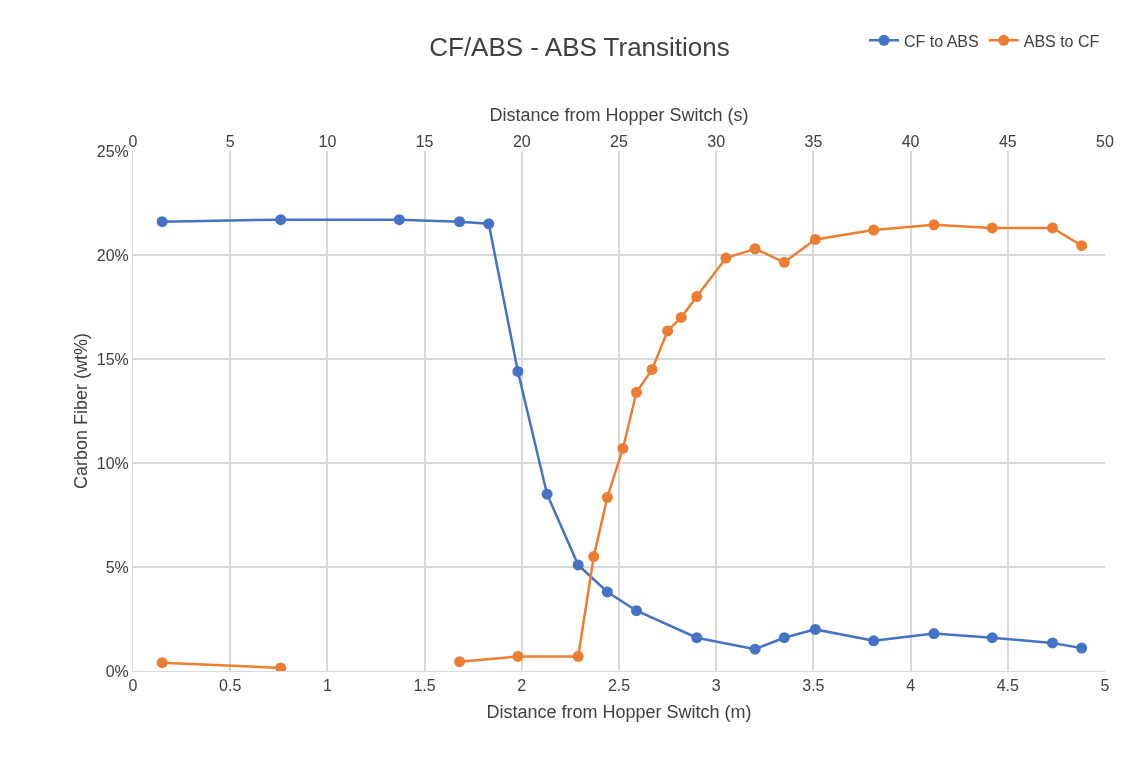 The image size is (1143, 778). What do you see at coordinates (424, 141) in the screenshot?
I see `x2-tick-label: 15` at bounding box center [424, 141].